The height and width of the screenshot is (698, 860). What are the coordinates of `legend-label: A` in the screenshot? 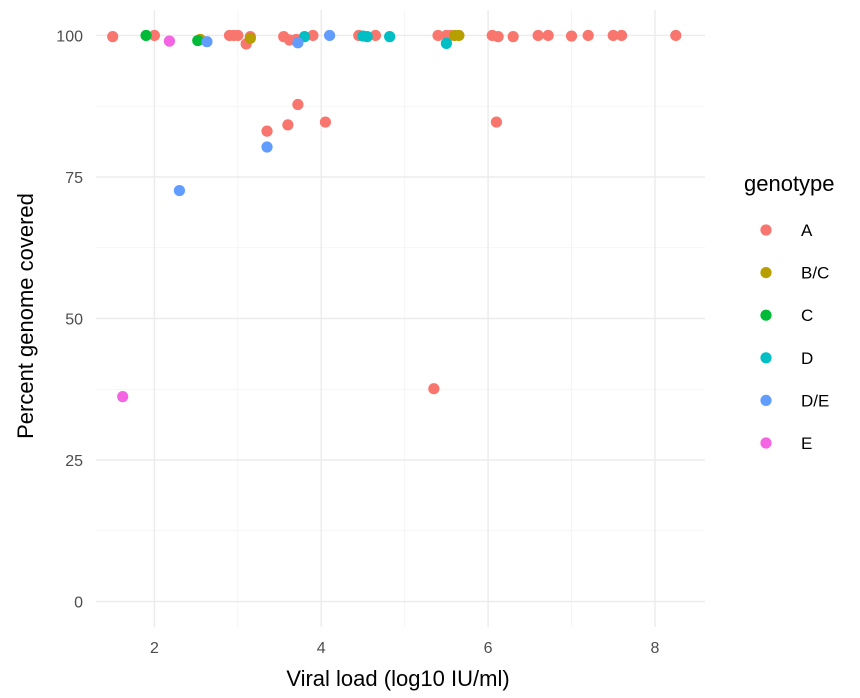 It's located at (807, 230).